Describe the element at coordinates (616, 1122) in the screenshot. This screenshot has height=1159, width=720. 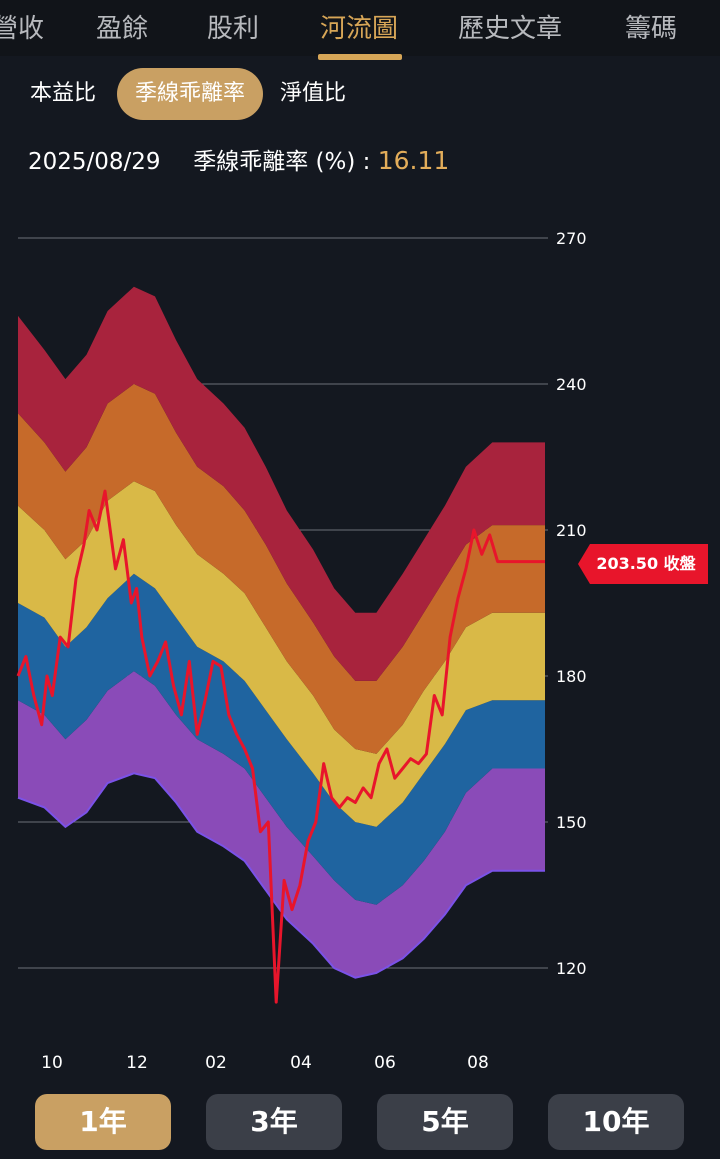
I see `period-10y-button: 10年` at that location.